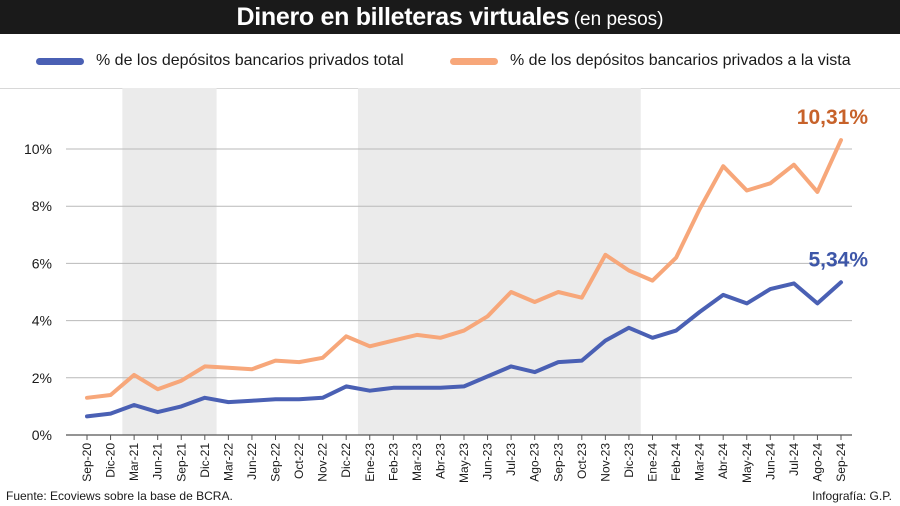 Image resolution: width=900 pixels, height=506 pixels. I want to click on x-tick-label: Ene-23, so click(370, 462).